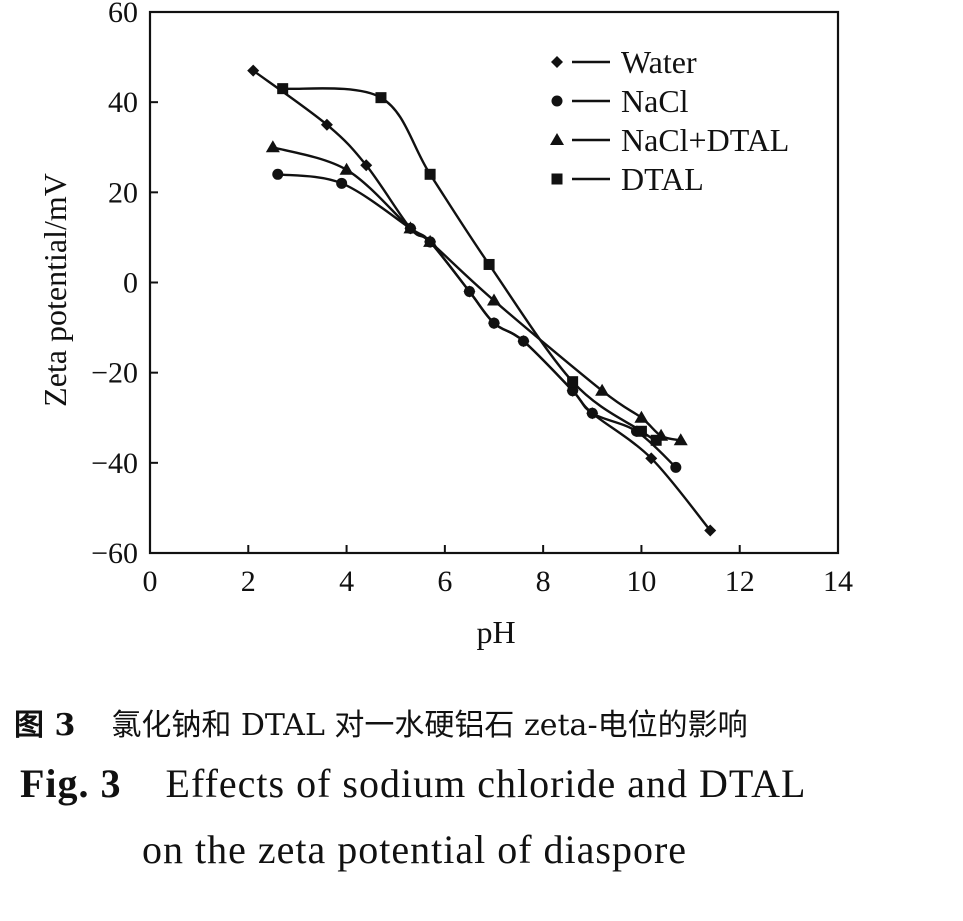  I want to click on legend-label-nacl-dtal: NaCl+DTAL, so click(705, 140).